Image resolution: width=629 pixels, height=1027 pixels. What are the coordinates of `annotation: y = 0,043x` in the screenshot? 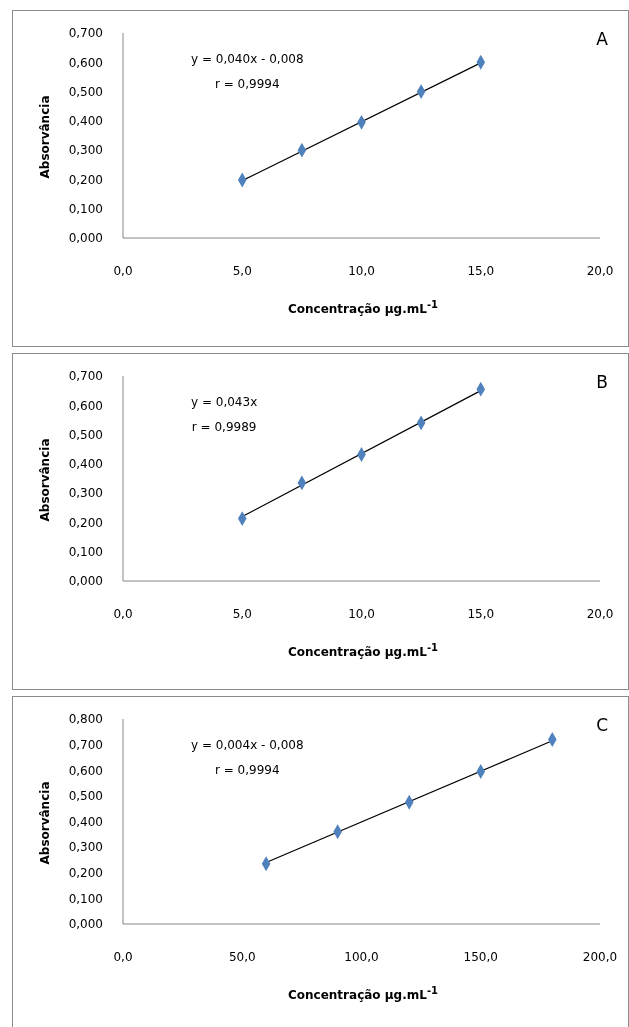 It's located at (224, 402).